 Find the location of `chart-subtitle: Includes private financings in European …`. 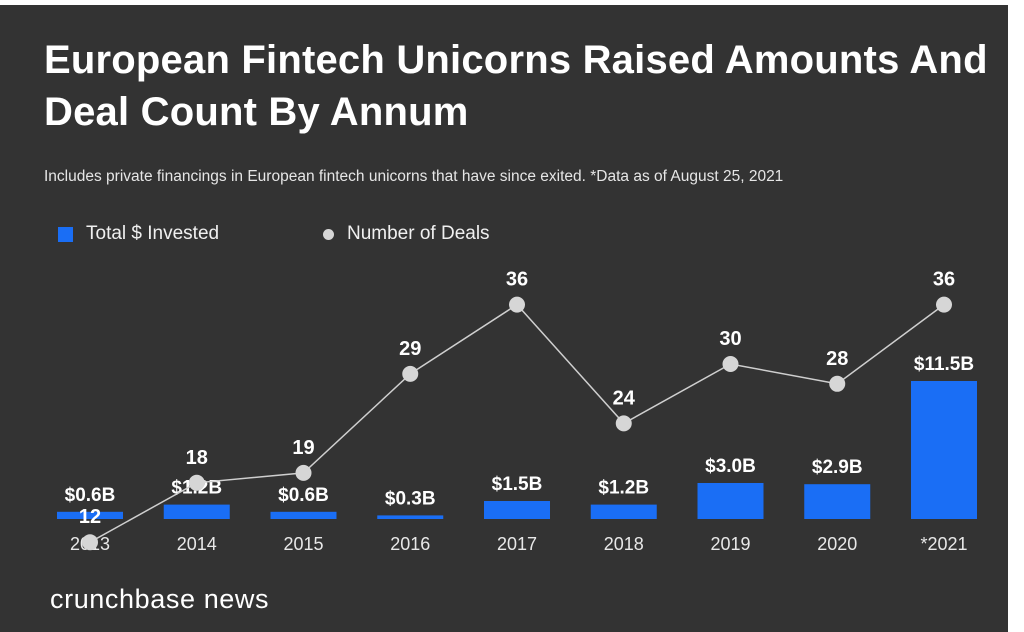

chart-subtitle: Includes private financings in European … is located at coordinates (414, 176).